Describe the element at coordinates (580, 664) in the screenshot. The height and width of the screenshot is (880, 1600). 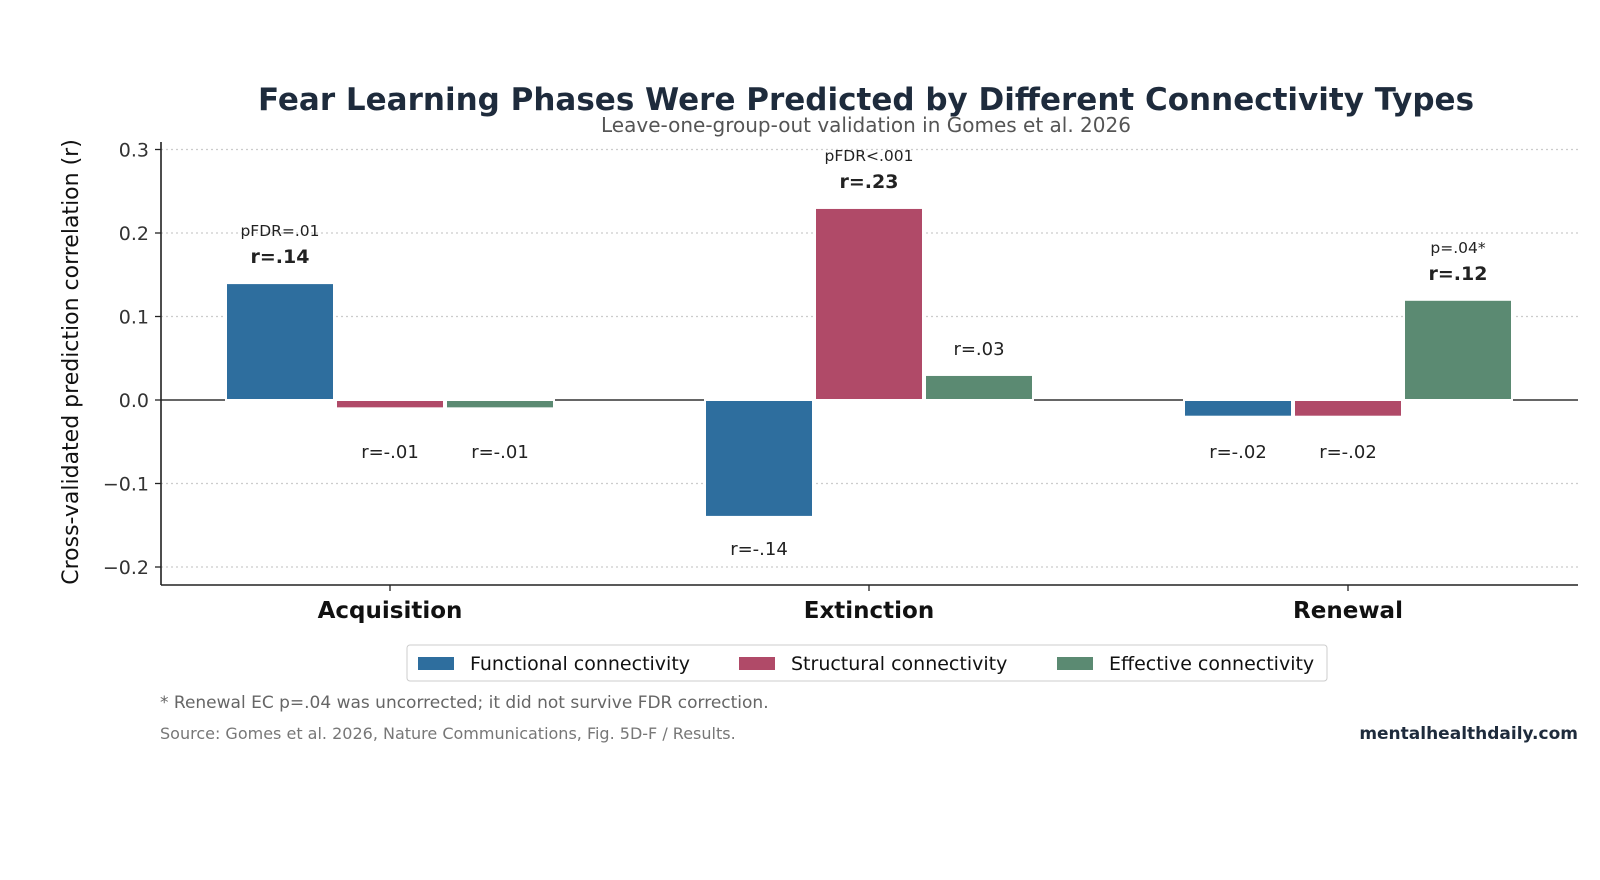
I see `legend-label: Functional connectivity` at that location.